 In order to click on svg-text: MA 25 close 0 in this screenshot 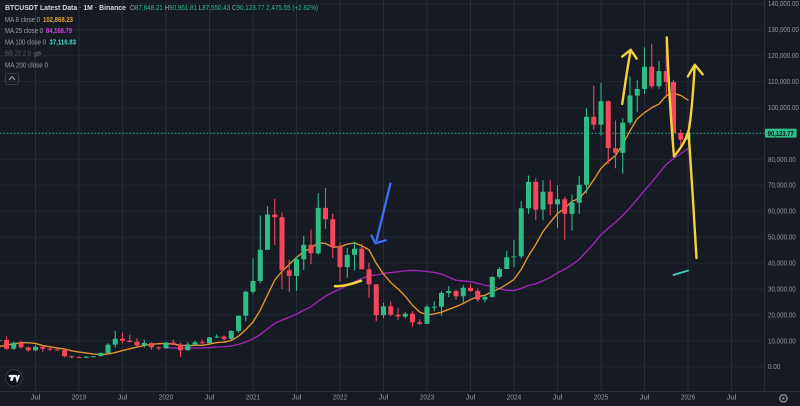, I will do `click(24, 30)`.